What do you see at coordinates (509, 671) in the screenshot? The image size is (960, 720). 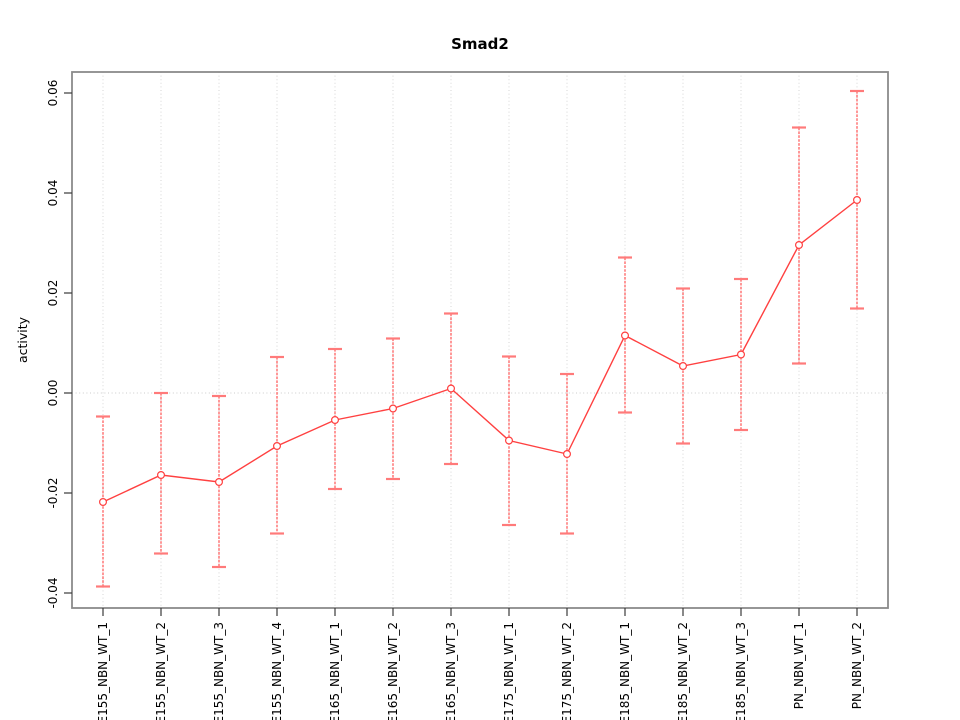 I see `x-tick-label: E175_NBN_WT_1` at bounding box center [509, 671].